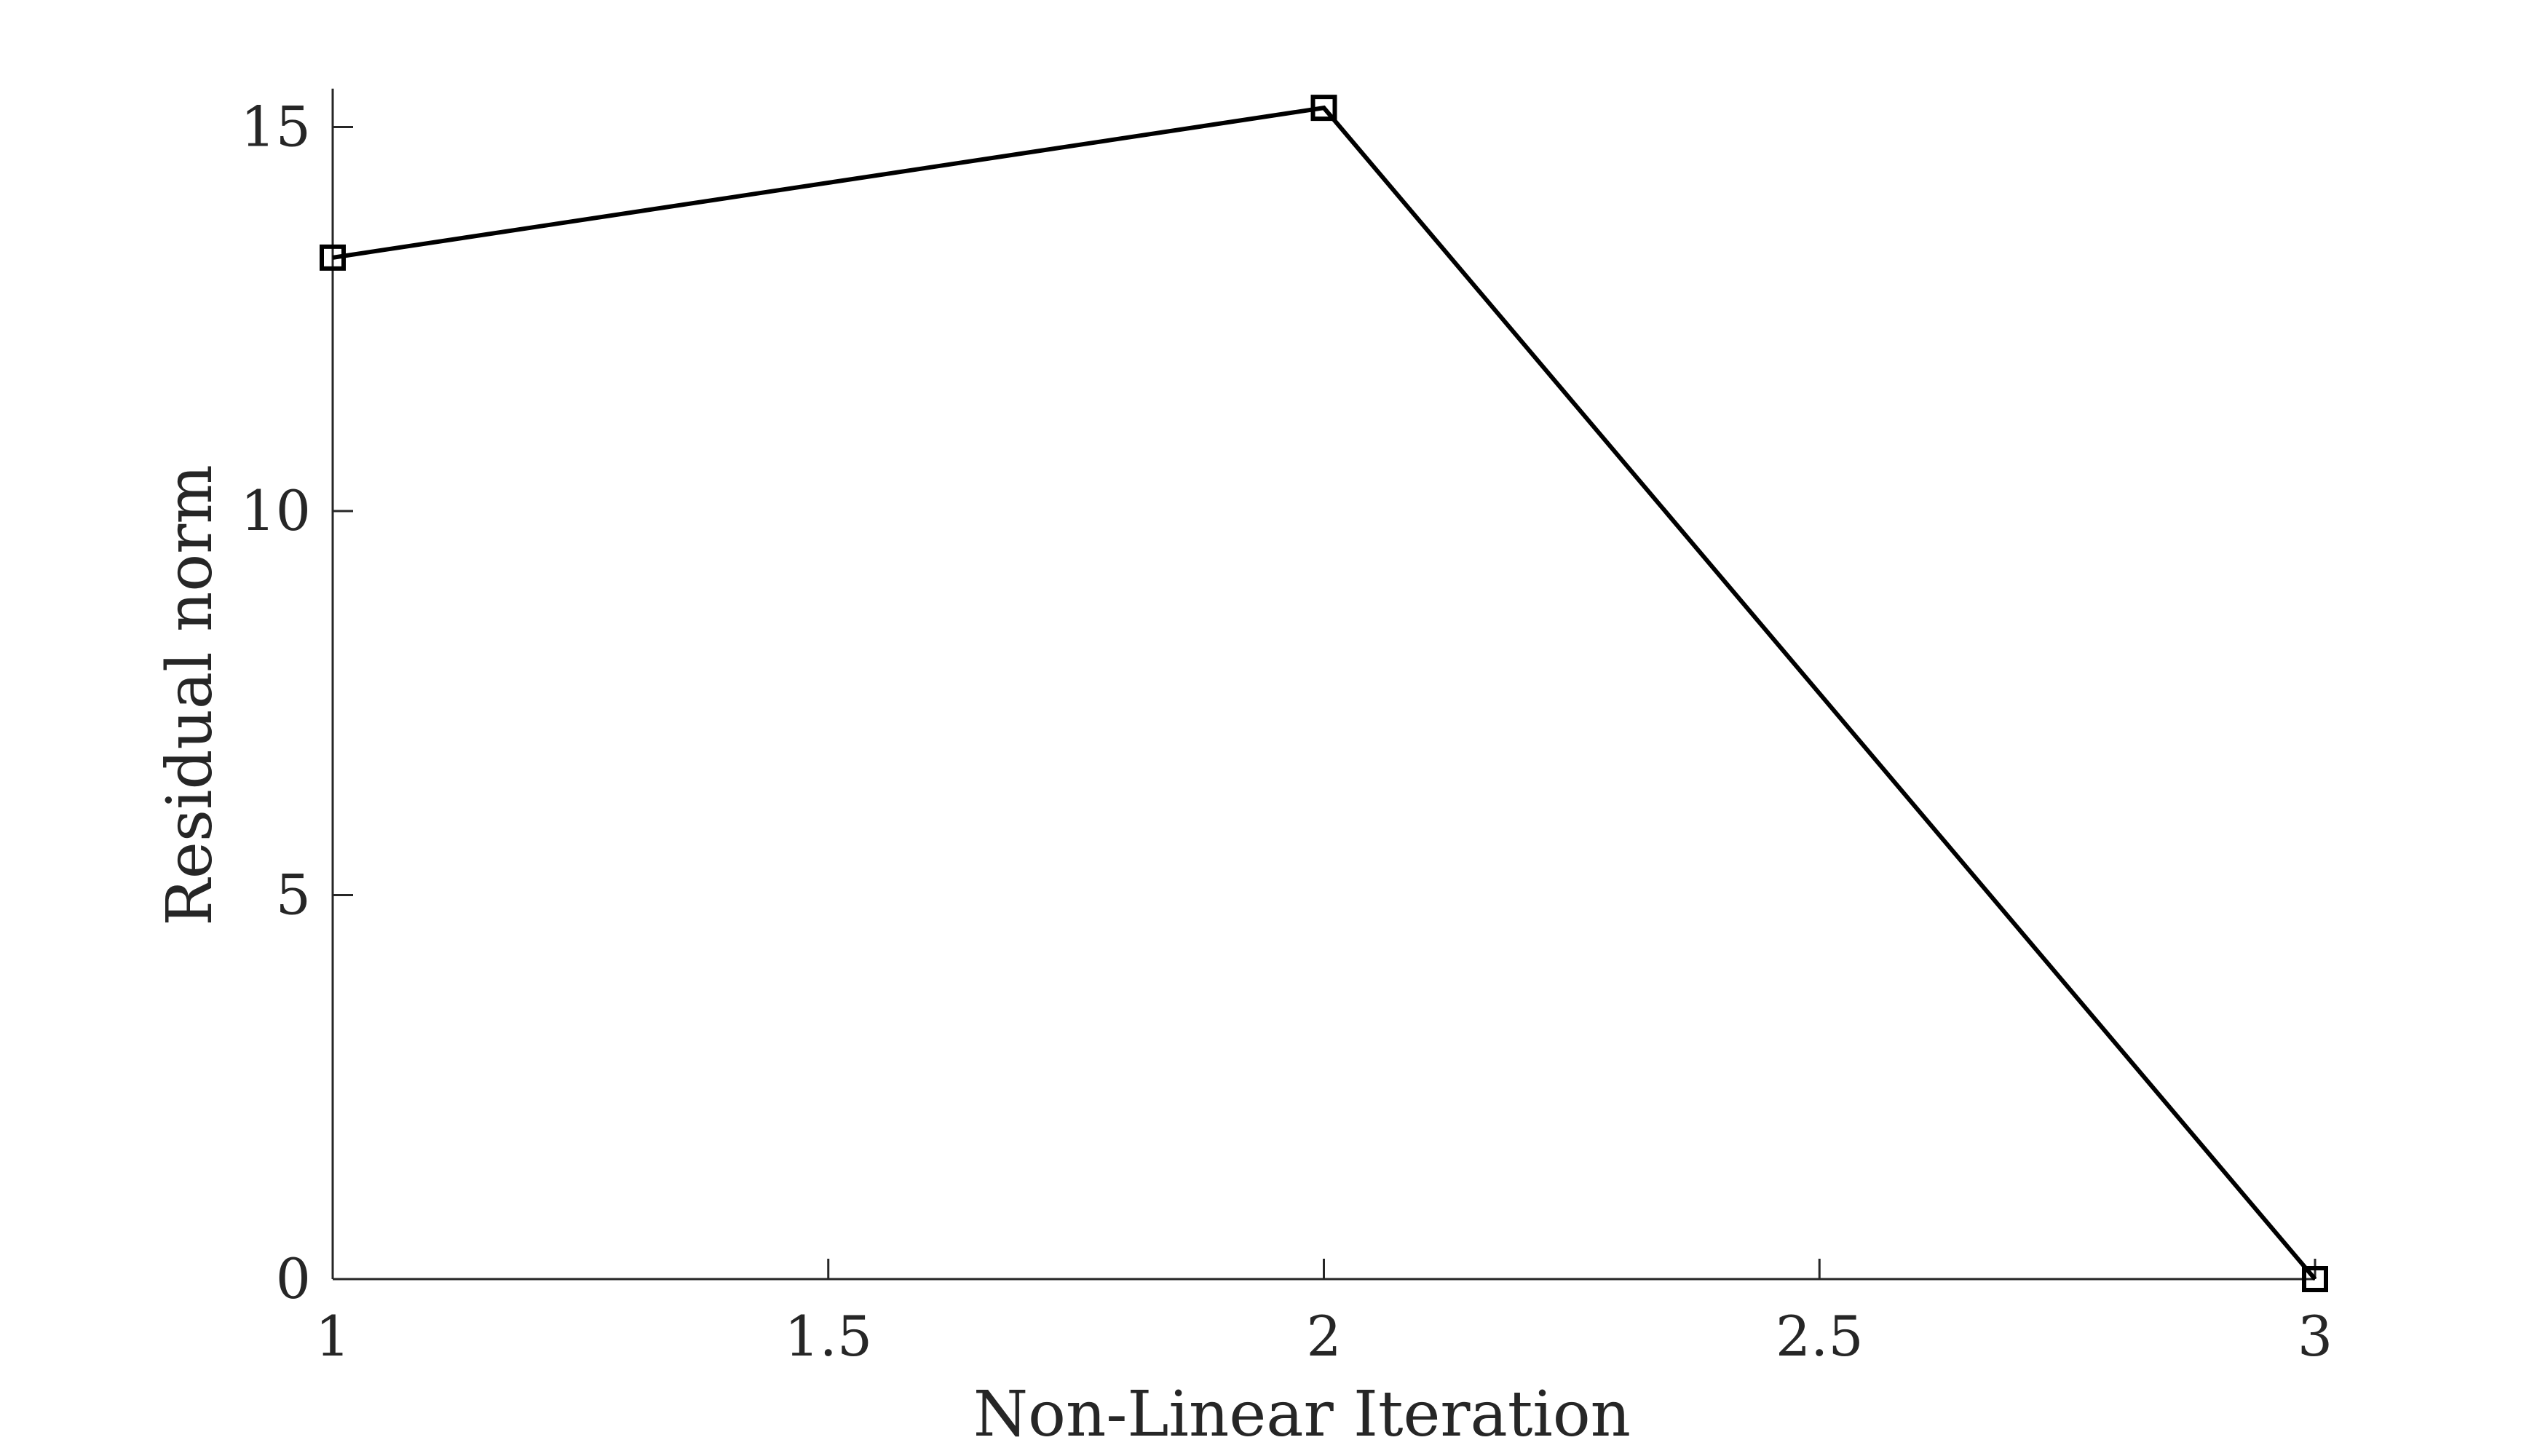  Describe the element at coordinates (1323, 1336) in the screenshot. I see `x-tick-label: 2` at that location.